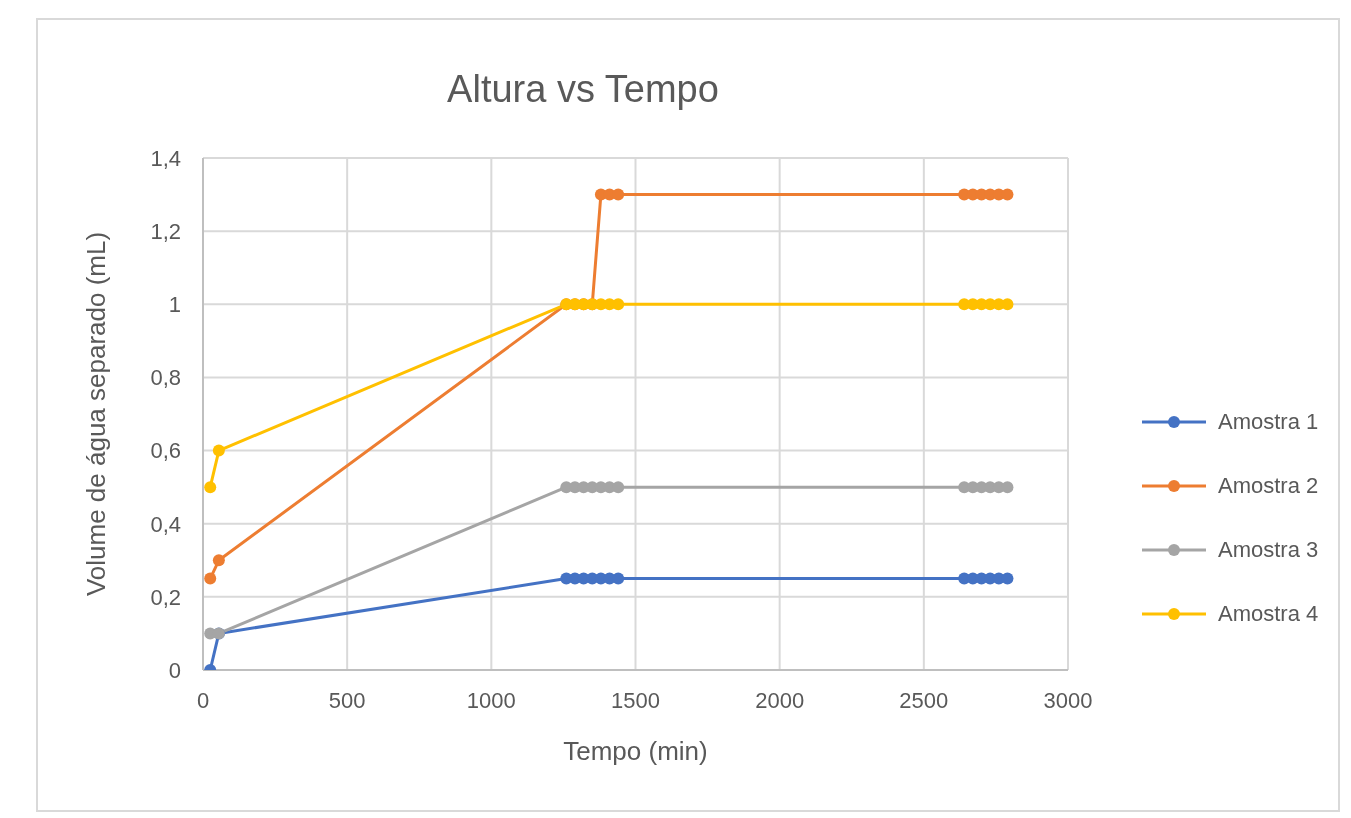 Image resolution: width=1351 pixels, height=818 pixels. Describe the element at coordinates (635, 751) in the screenshot. I see `x-axis-title: Tempo (min)` at that location.